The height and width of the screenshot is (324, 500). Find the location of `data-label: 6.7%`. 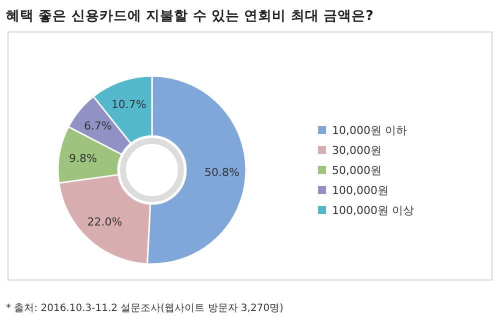

data-label: 6.7% is located at coordinates (98, 126).